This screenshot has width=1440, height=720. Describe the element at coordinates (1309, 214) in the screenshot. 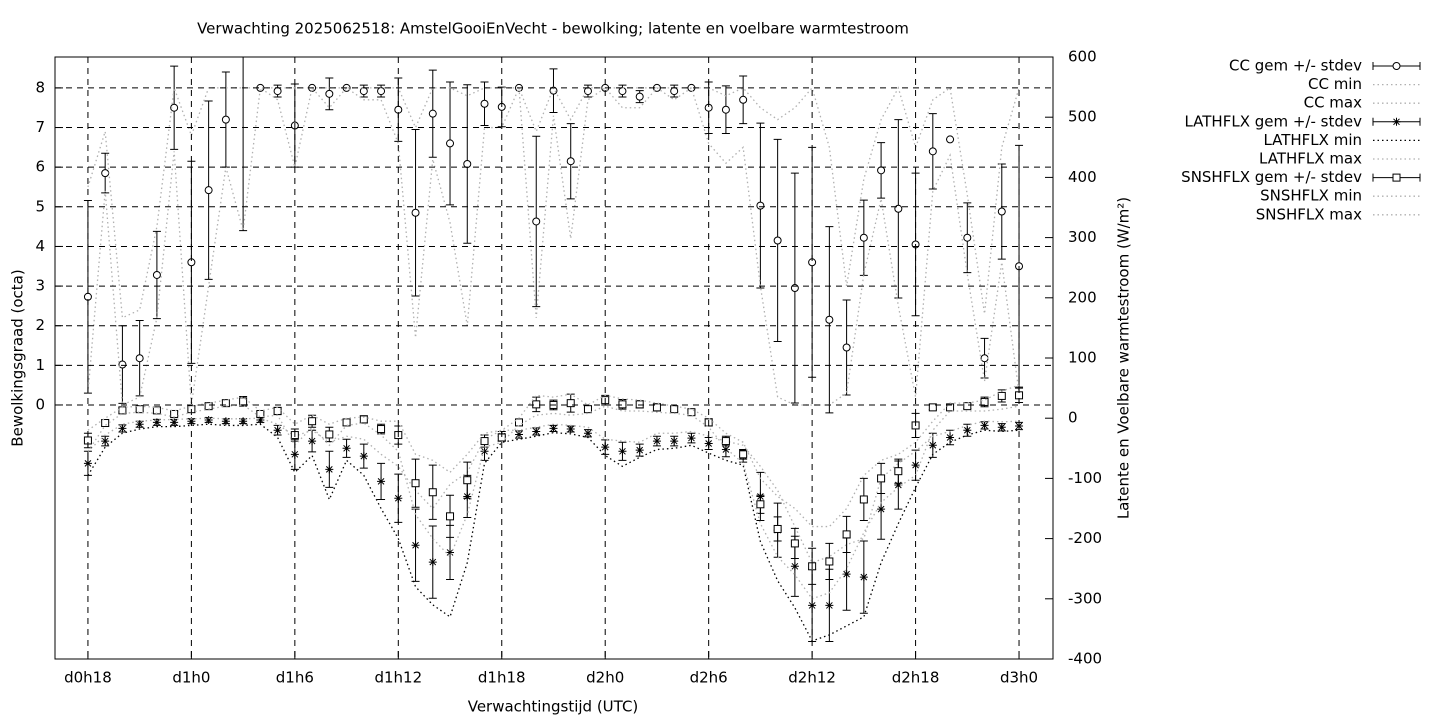

I see `legend-label: SNSHFLX max` at that location.